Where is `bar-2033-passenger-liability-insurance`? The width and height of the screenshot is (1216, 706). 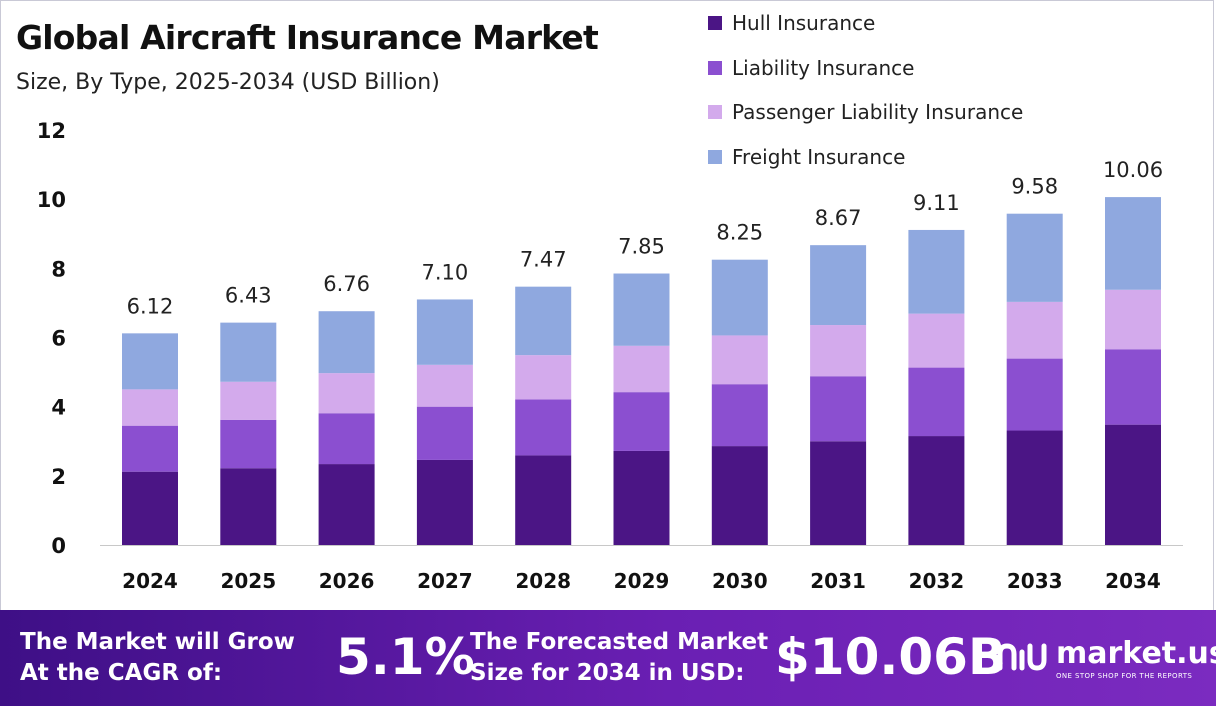
bar-2033-passenger-liability-insurance is located at coordinates (1034, 330).